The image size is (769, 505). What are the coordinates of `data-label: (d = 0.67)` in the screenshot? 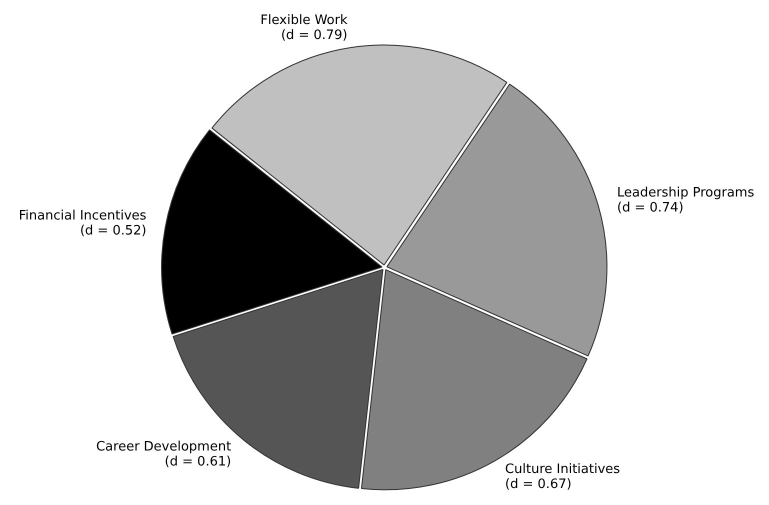 It's located at (538, 484).